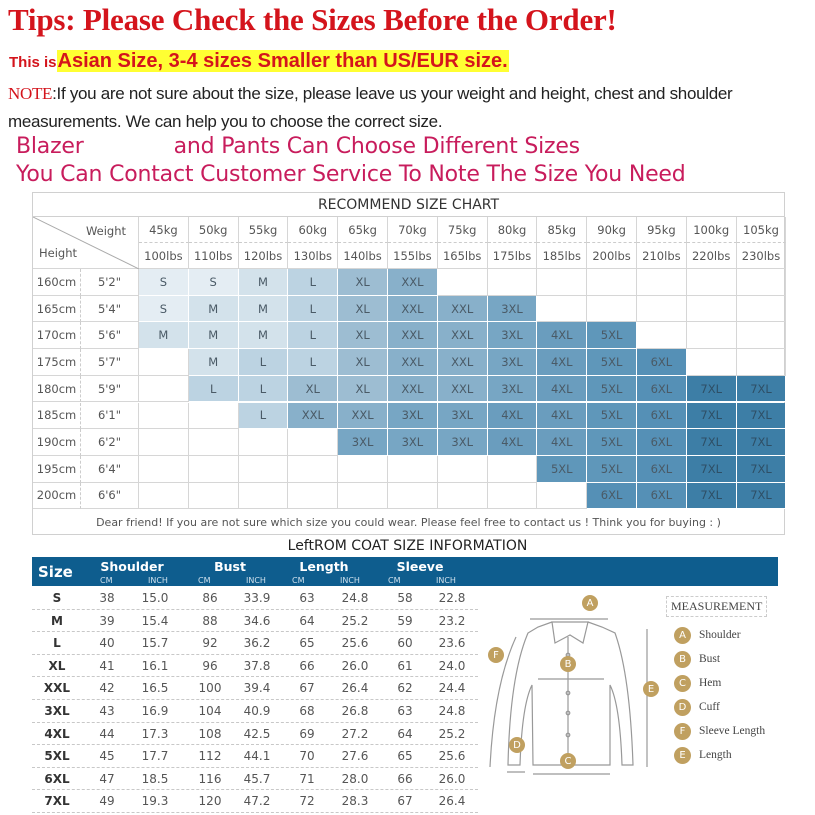 This screenshot has width=815, height=815. I want to click on measurement-value: 44, so click(107, 733).